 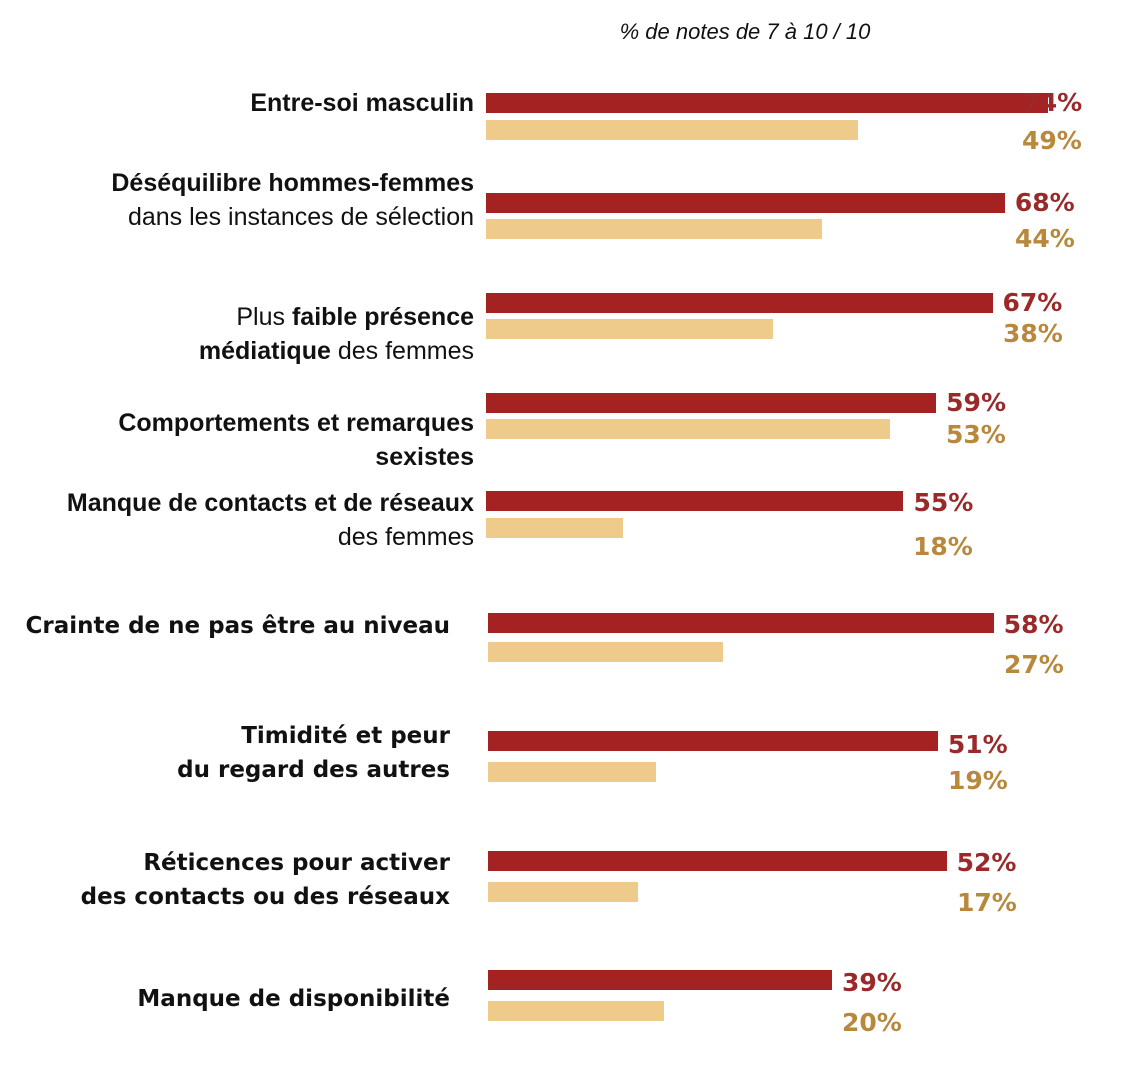 I want to click on data-label-series-2: 27%, so click(x=1034, y=664).